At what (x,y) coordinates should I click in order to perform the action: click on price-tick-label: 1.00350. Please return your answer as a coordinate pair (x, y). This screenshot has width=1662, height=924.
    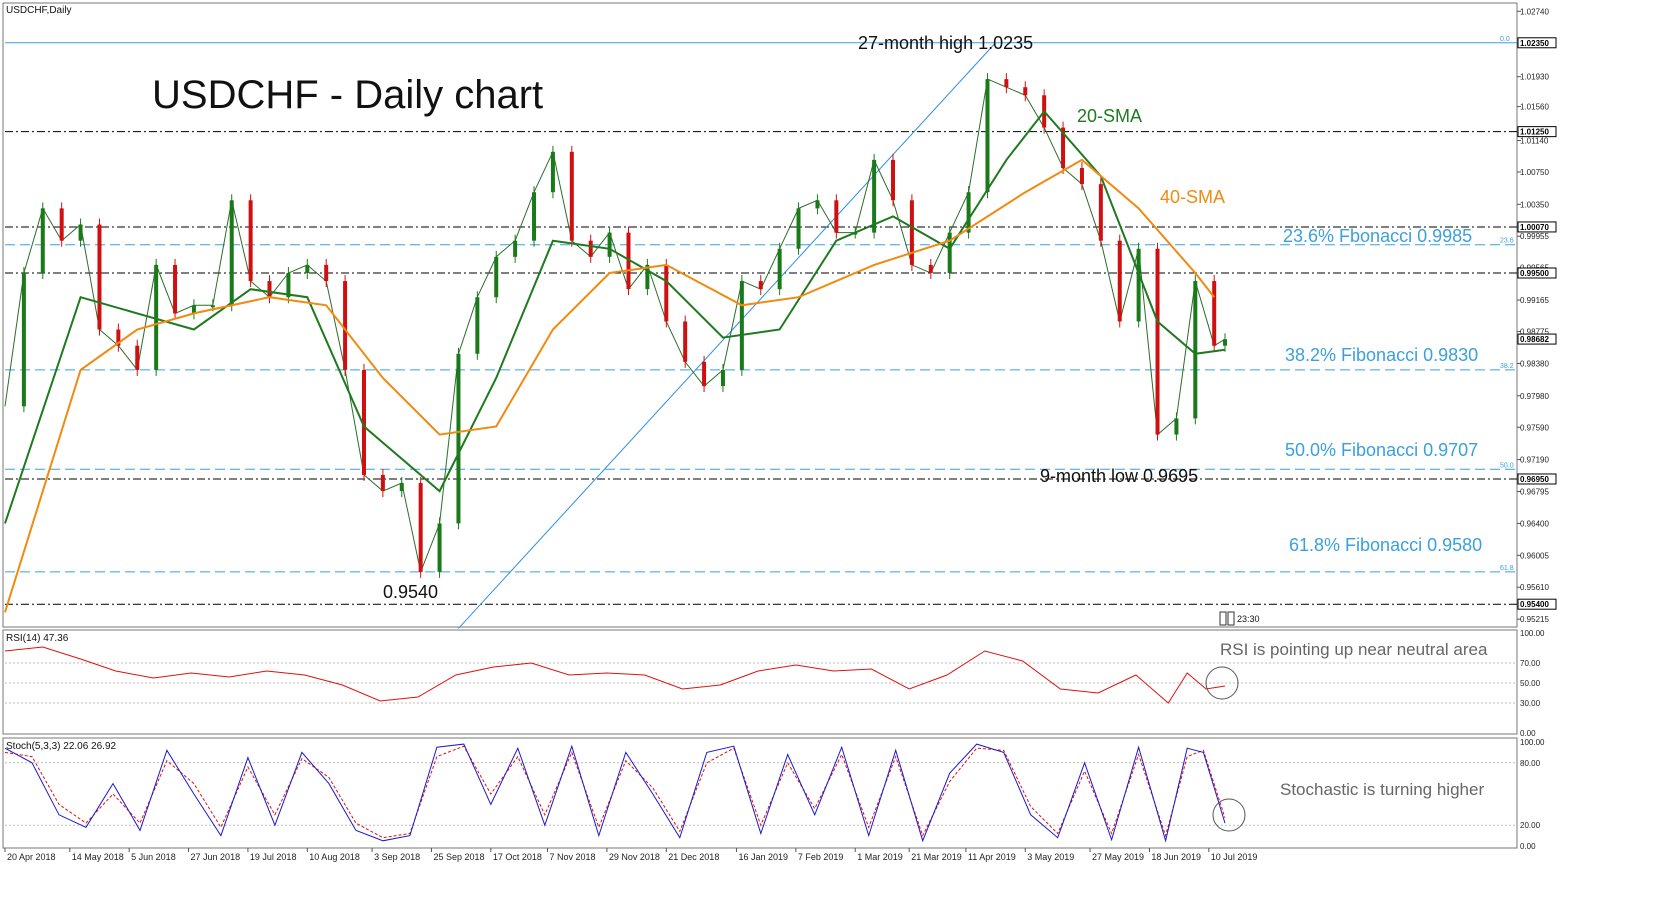
    Looking at the image, I should click on (1534, 204).